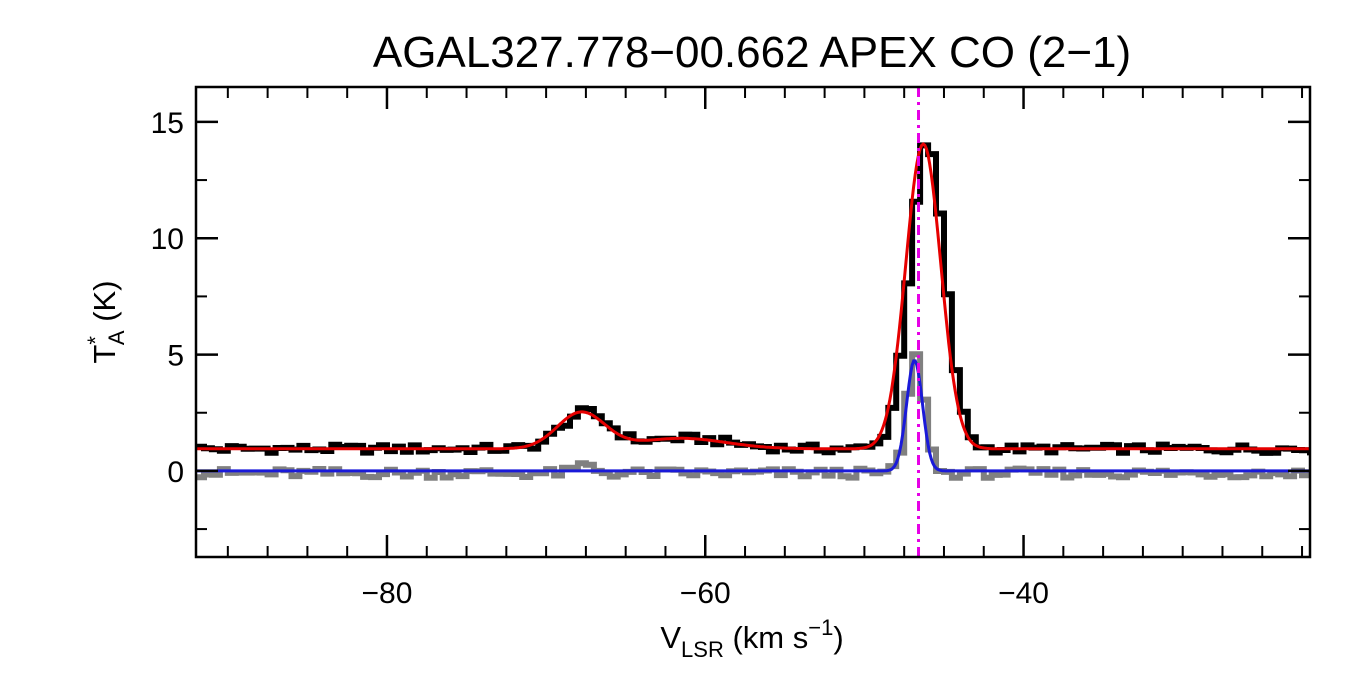 This screenshot has height=680, width=1350. I want to click on x-axis-label-close: ), so click(838, 637).